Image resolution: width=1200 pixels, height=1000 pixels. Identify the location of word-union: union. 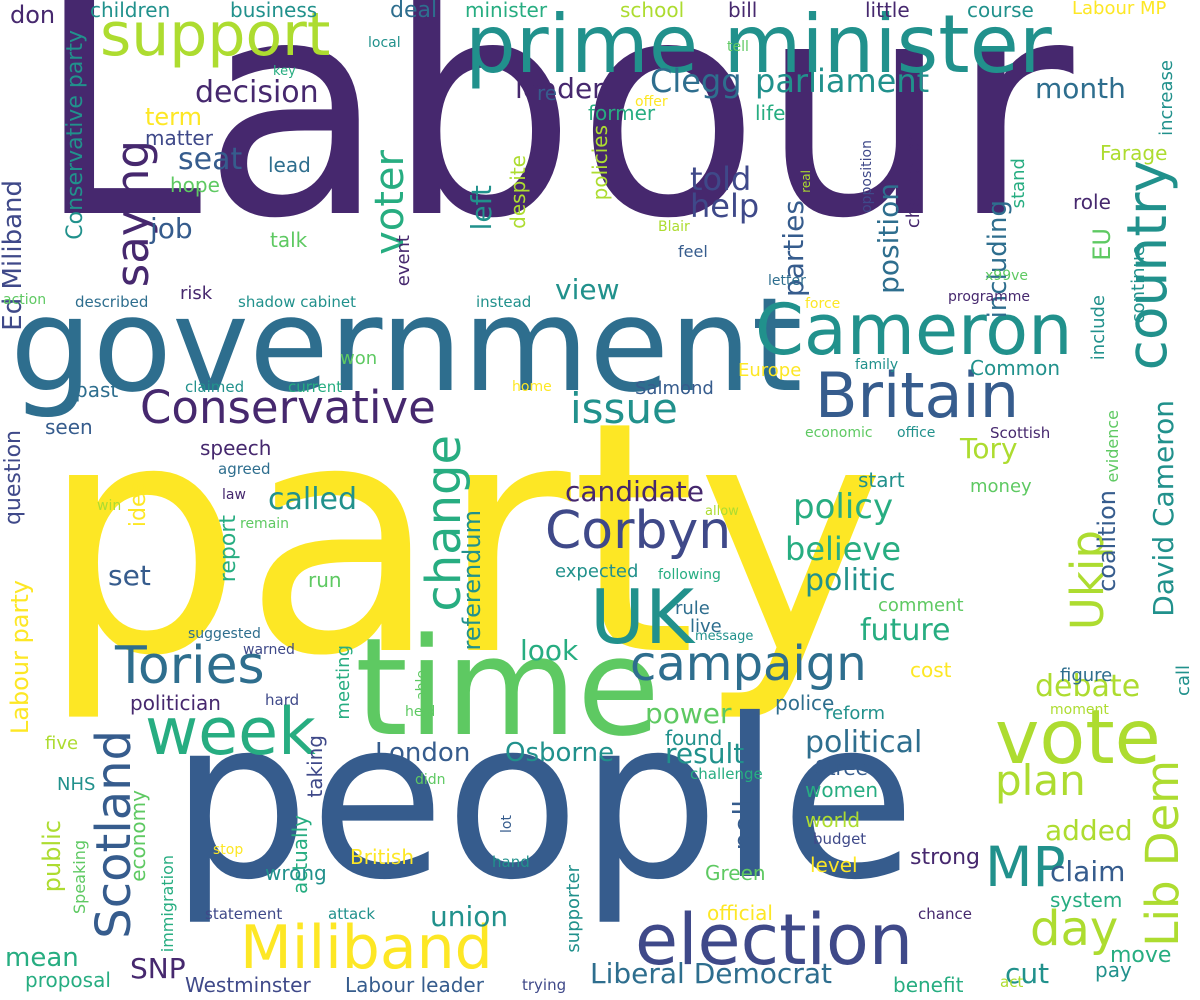
(469, 916).